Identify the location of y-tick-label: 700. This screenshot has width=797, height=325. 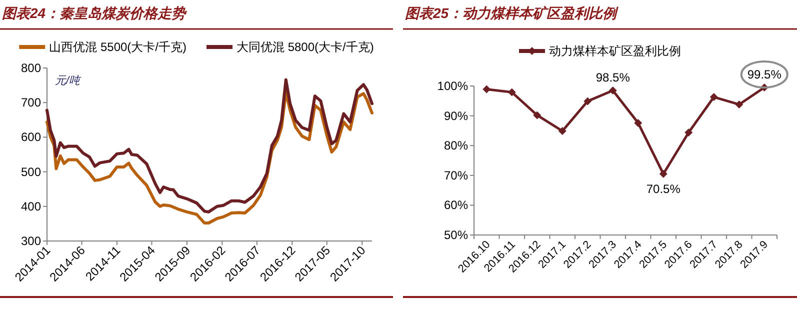
(31, 103).